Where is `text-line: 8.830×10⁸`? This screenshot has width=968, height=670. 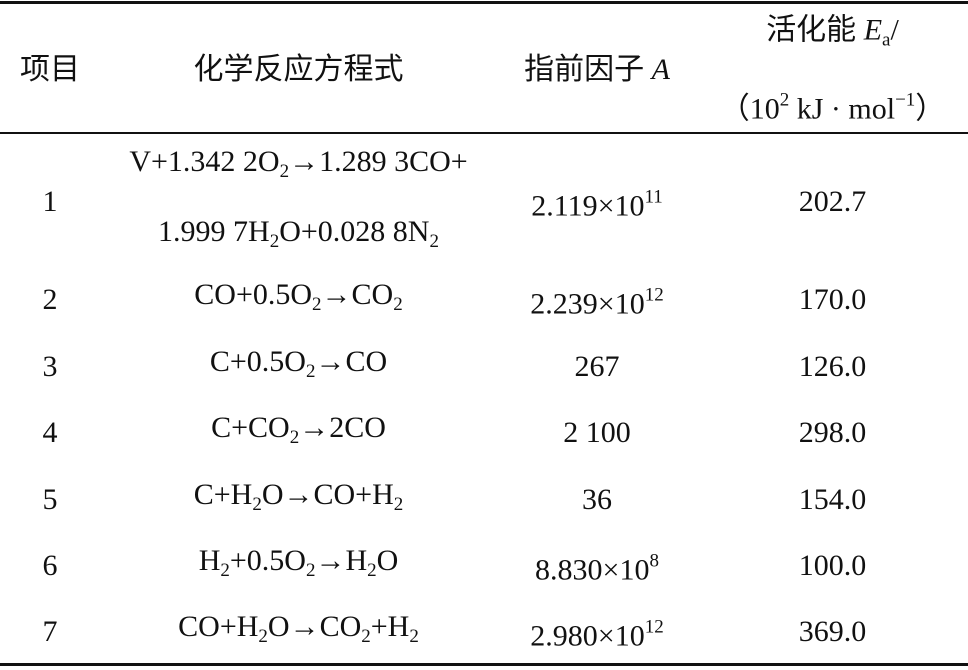
text-line: 8.830×10⁸ is located at coordinates (597, 566).